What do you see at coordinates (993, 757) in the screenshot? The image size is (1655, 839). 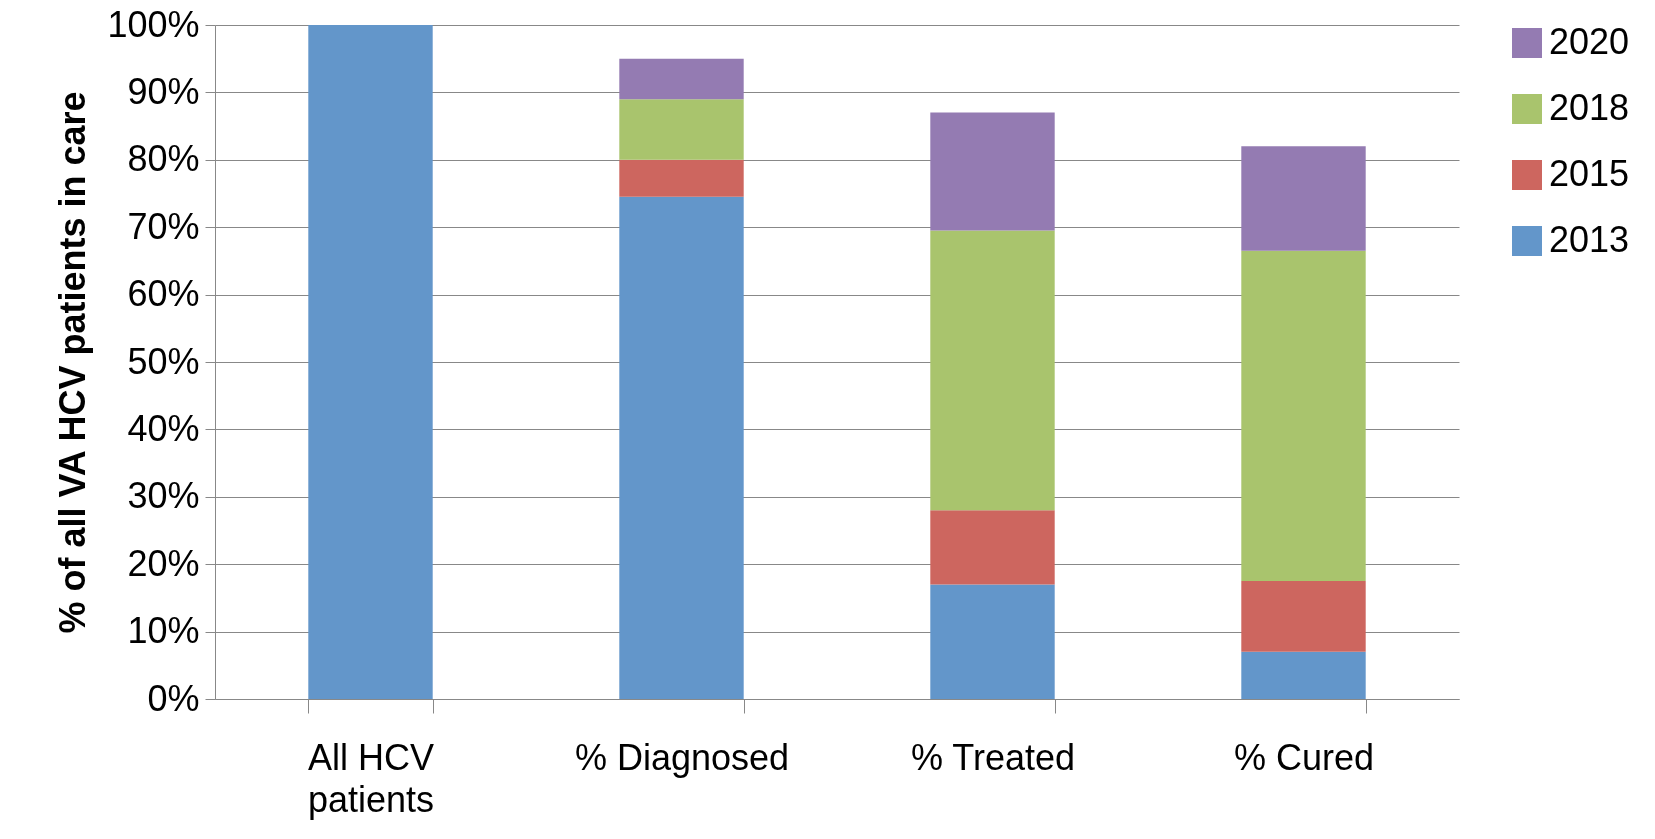 I see `x-tick-label: % Treated` at bounding box center [993, 757].